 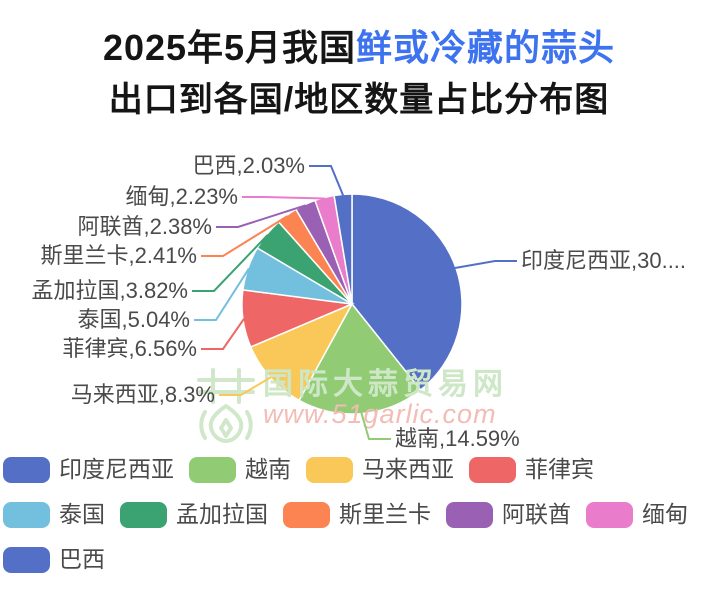 What do you see at coordinates (536, 514) in the screenshot?
I see `legend-label-uae: 阿联酋` at bounding box center [536, 514].